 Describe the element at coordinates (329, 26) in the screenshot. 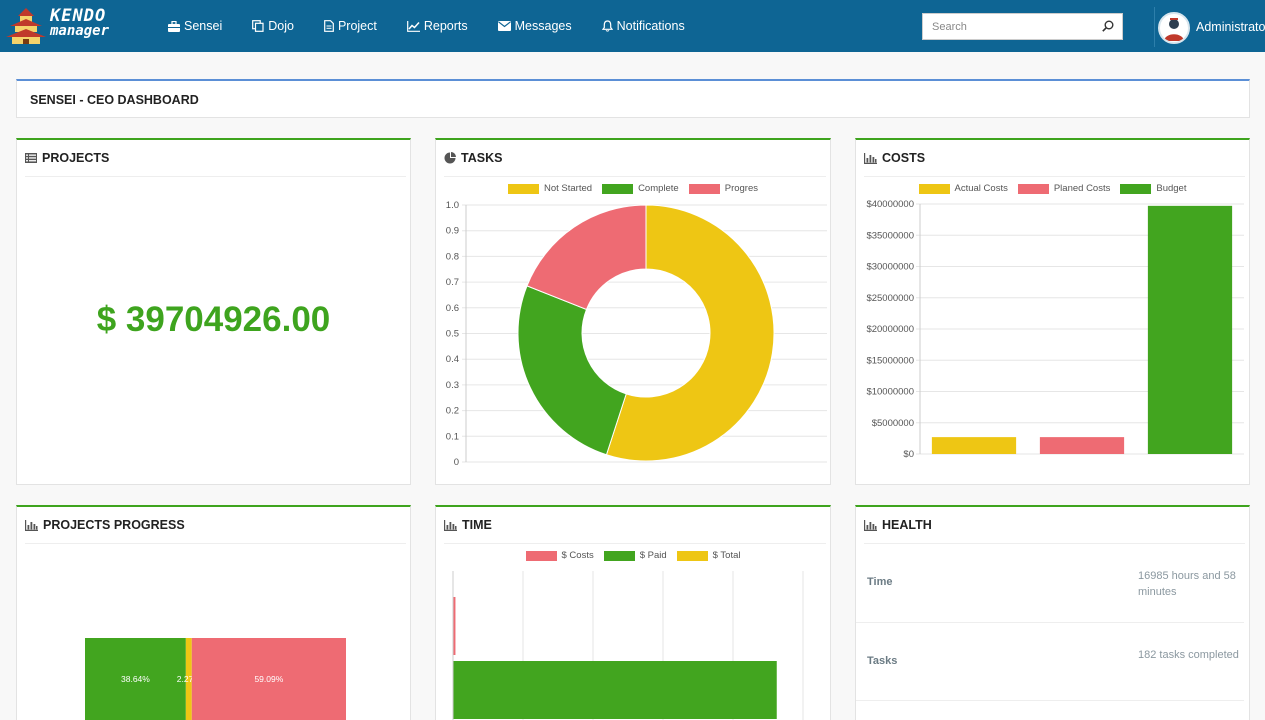

I see `file-icon` at that location.